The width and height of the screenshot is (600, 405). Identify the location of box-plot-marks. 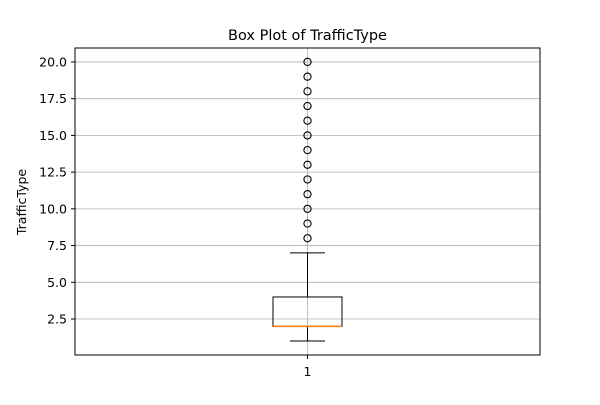
(307, 199).